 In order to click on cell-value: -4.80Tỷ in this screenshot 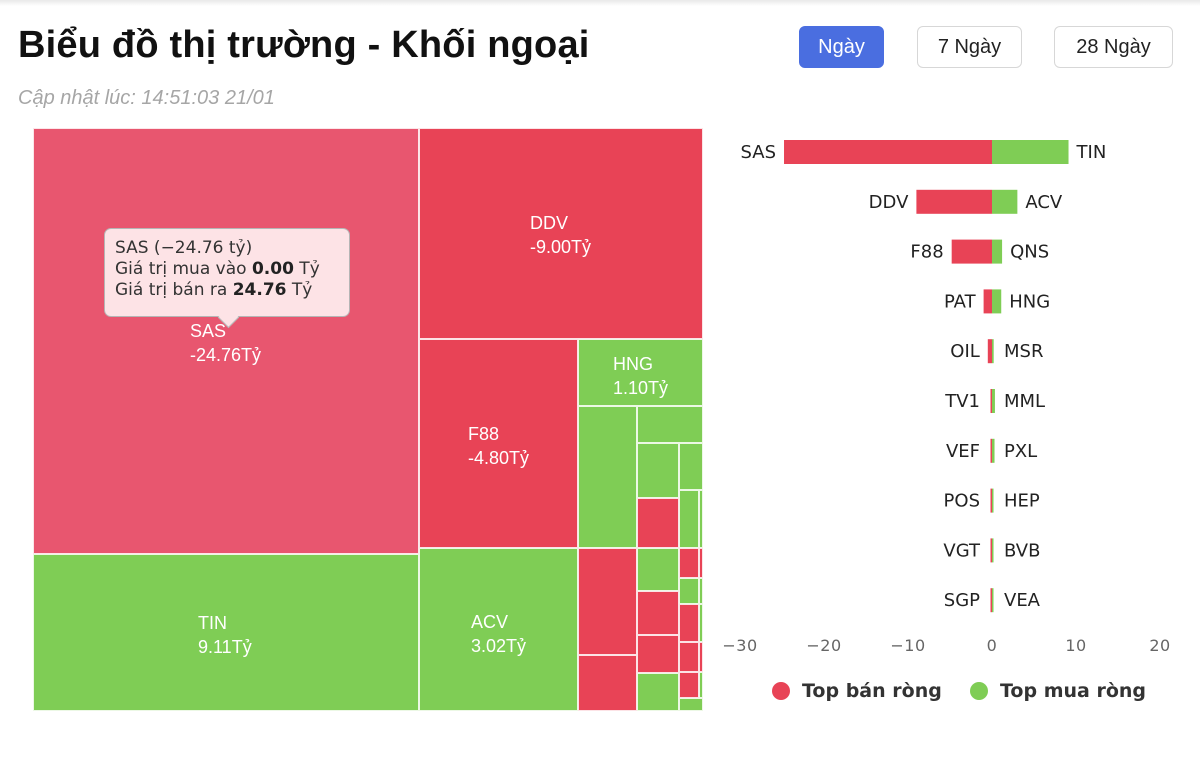, I will do `click(499, 458)`.